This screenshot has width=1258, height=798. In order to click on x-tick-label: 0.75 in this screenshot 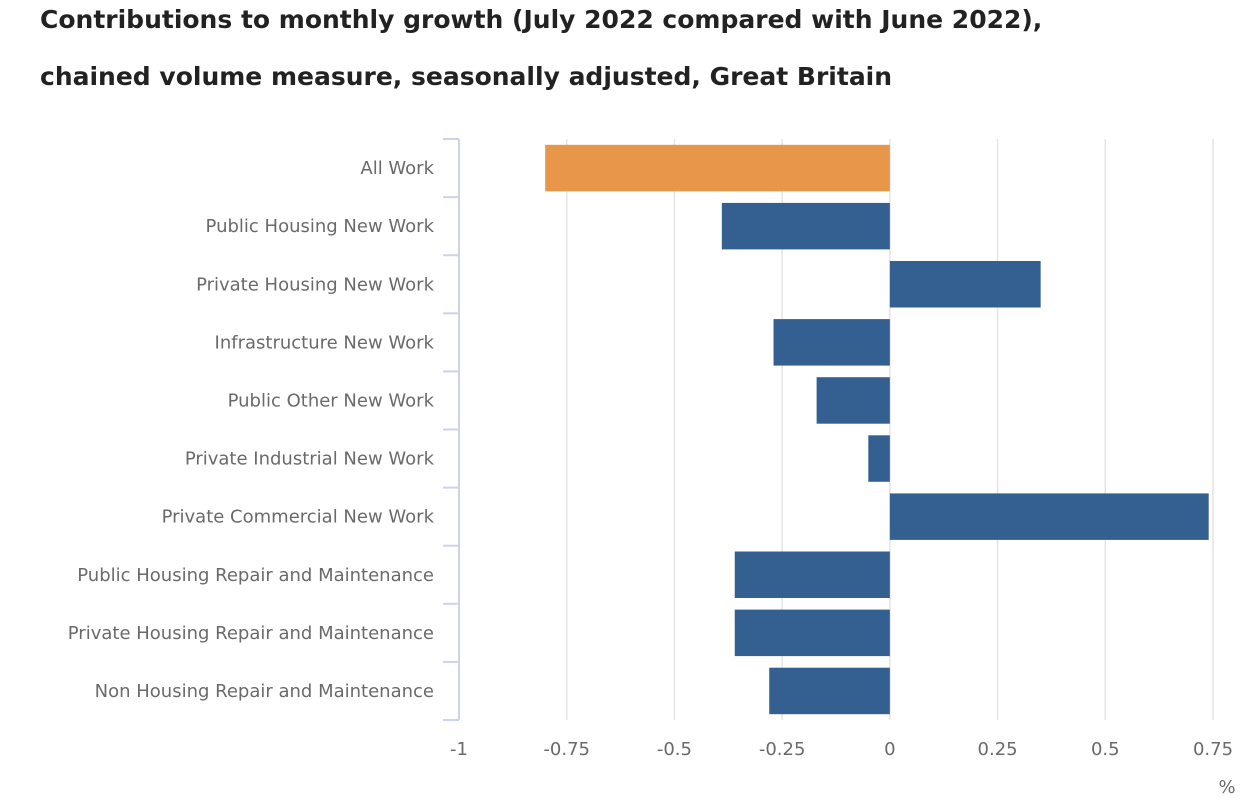, I will do `click(1213, 749)`.